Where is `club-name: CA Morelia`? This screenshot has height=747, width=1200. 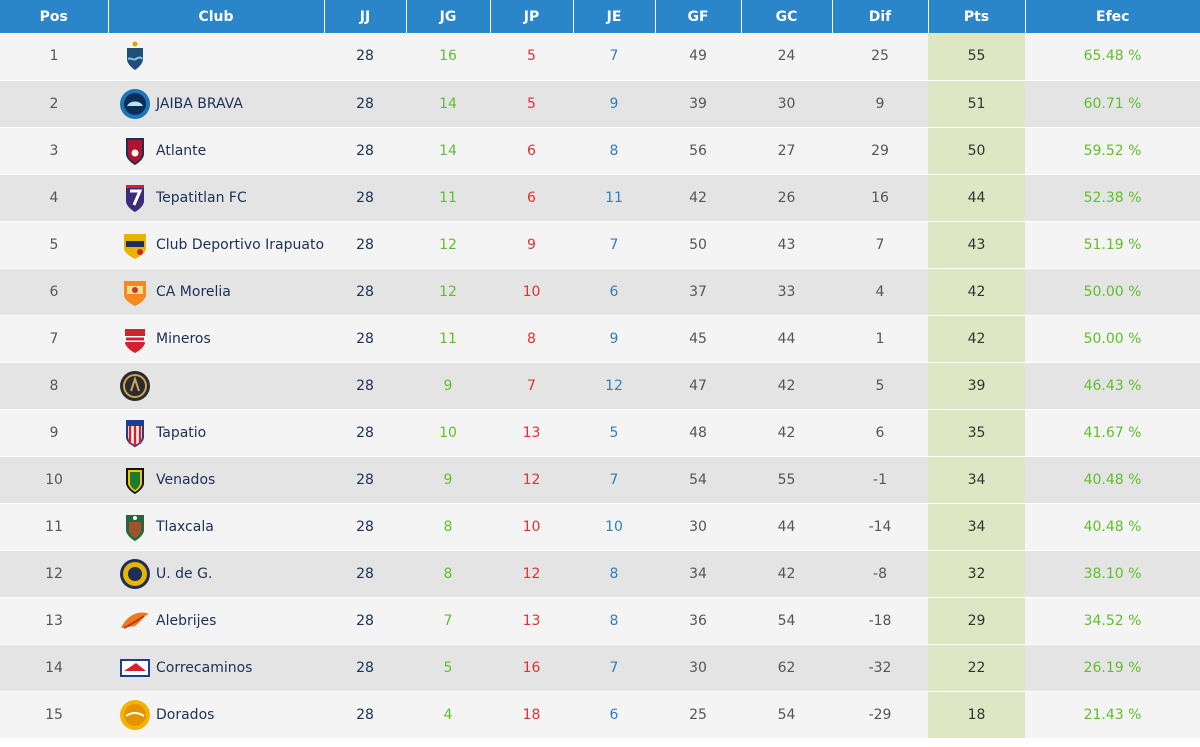
club-name: CA Morelia is located at coordinates (193, 291).